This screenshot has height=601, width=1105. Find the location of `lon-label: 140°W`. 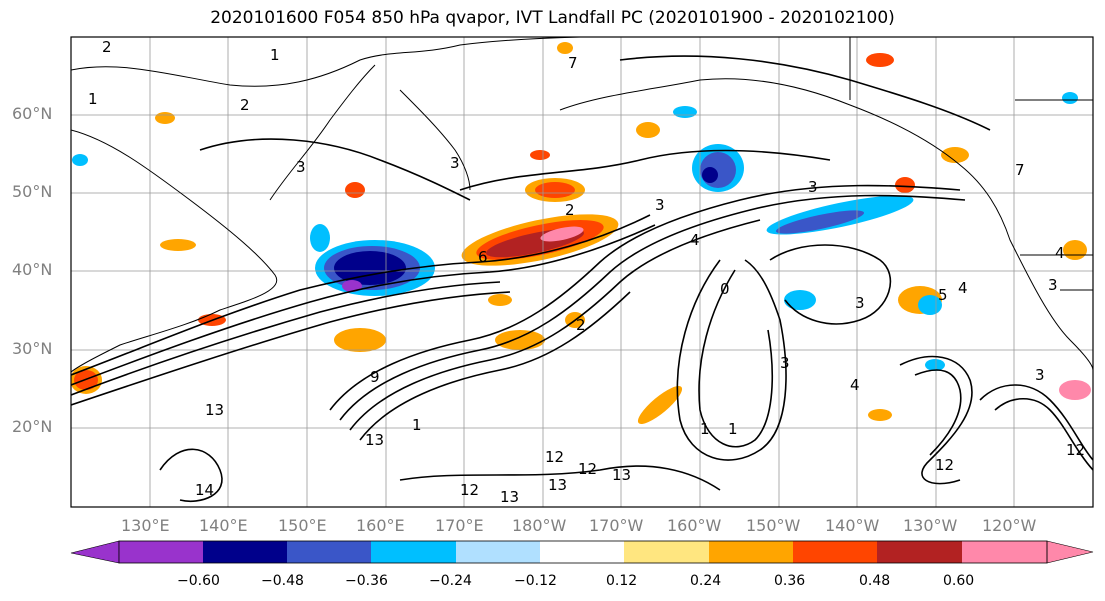

lon-label: 140°W is located at coordinates (852, 525).